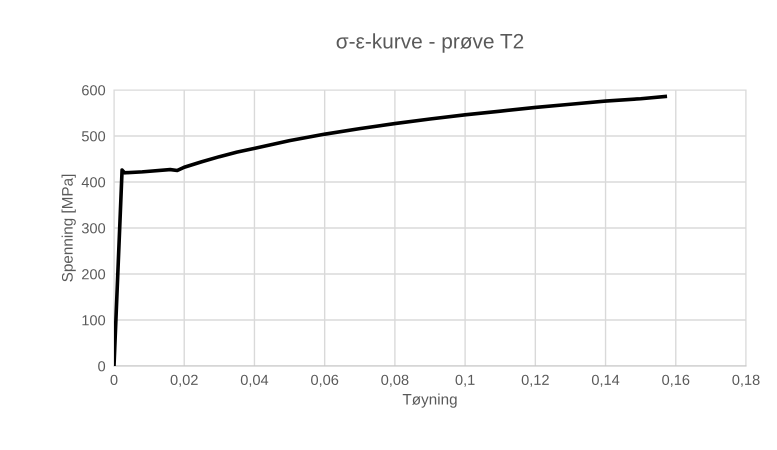 The height and width of the screenshot is (450, 777). Describe the element at coordinates (94, 136) in the screenshot. I see `y-tick-label: 500` at that location.